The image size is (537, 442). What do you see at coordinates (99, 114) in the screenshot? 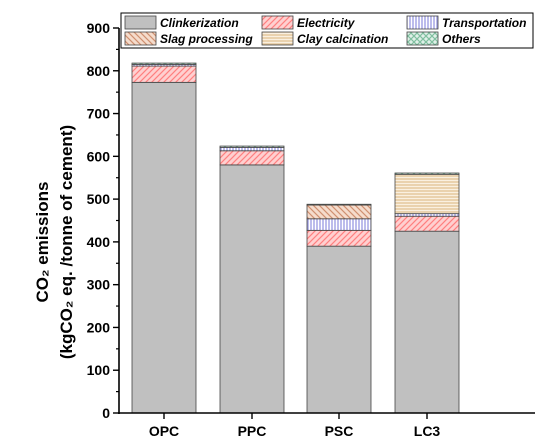
I see `y-tick-label: 700` at bounding box center [99, 114].